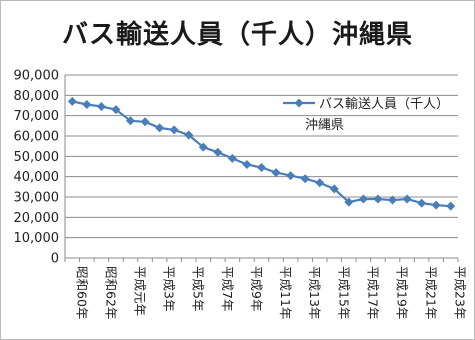 This screenshot has width=475, height=340. I want to click on x-tick-label: 平成23年, so click(460, 292).